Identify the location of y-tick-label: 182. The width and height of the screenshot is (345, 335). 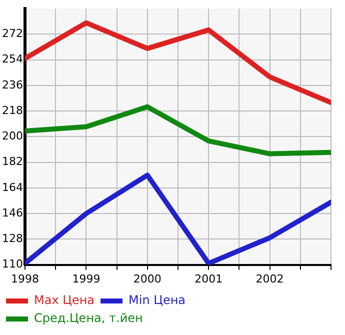
(12, 161).